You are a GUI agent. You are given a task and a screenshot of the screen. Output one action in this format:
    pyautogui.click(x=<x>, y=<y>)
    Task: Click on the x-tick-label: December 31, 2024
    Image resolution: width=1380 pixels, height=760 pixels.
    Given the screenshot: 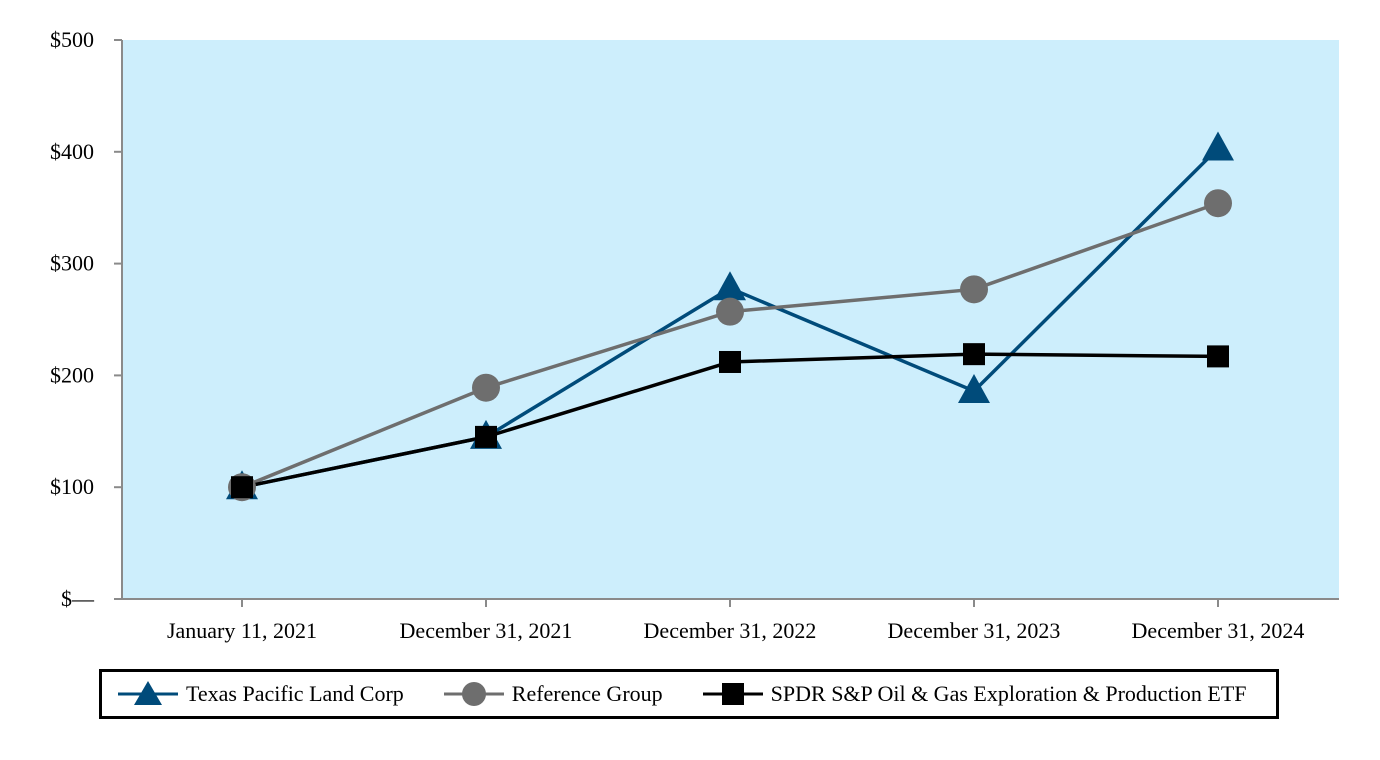 What is the action you would take?
    pyautogui.click(x=1218, y=630)
    